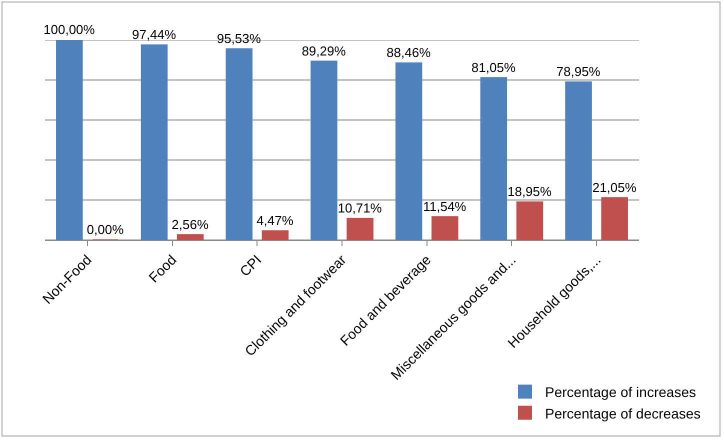  Describe the element at coordinates (445, 206) in the screenshot. I see `data-label: 11,54%` at that location.